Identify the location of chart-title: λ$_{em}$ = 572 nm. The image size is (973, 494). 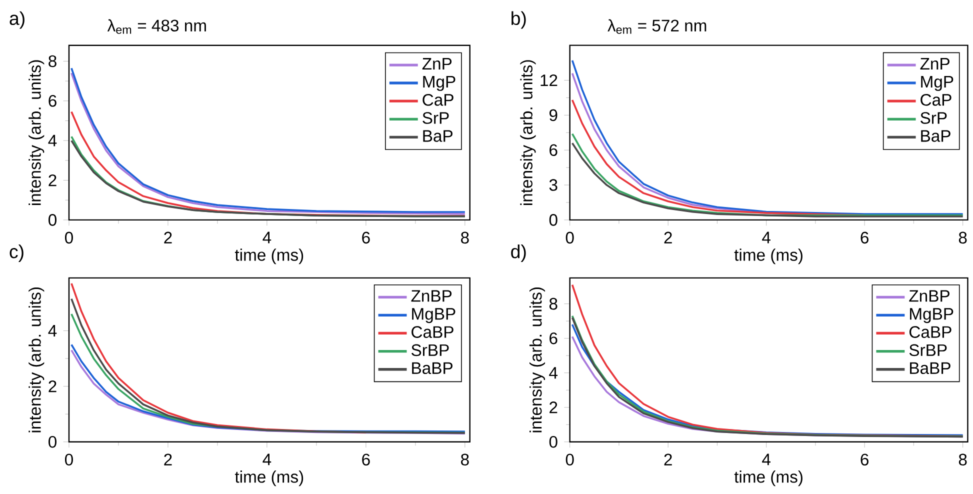
(657, 26).